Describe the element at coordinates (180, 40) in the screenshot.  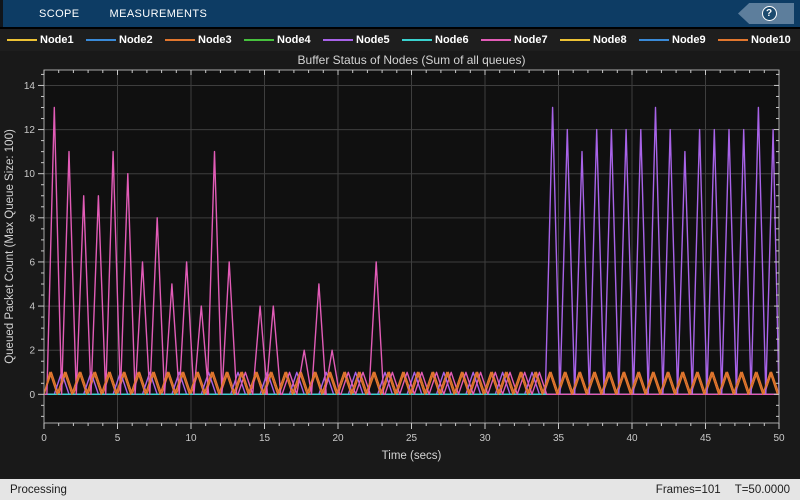
I see `legend-swatch-node3` at that location.